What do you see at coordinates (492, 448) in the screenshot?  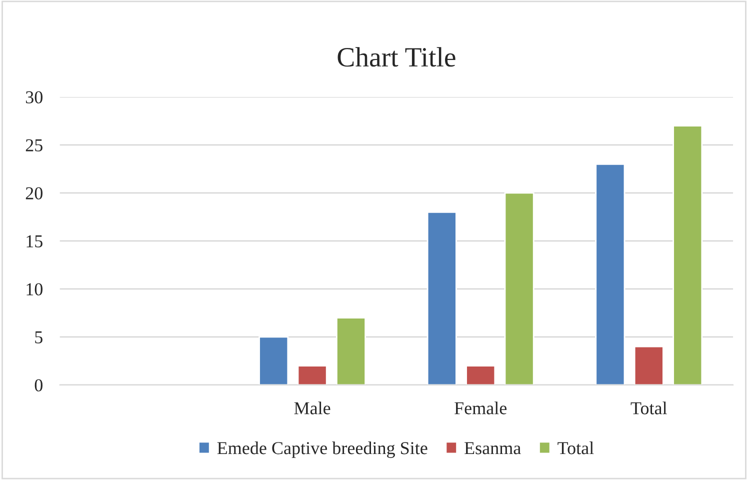 I see `legend-label: Esanma` at bounding box center [492, 448].